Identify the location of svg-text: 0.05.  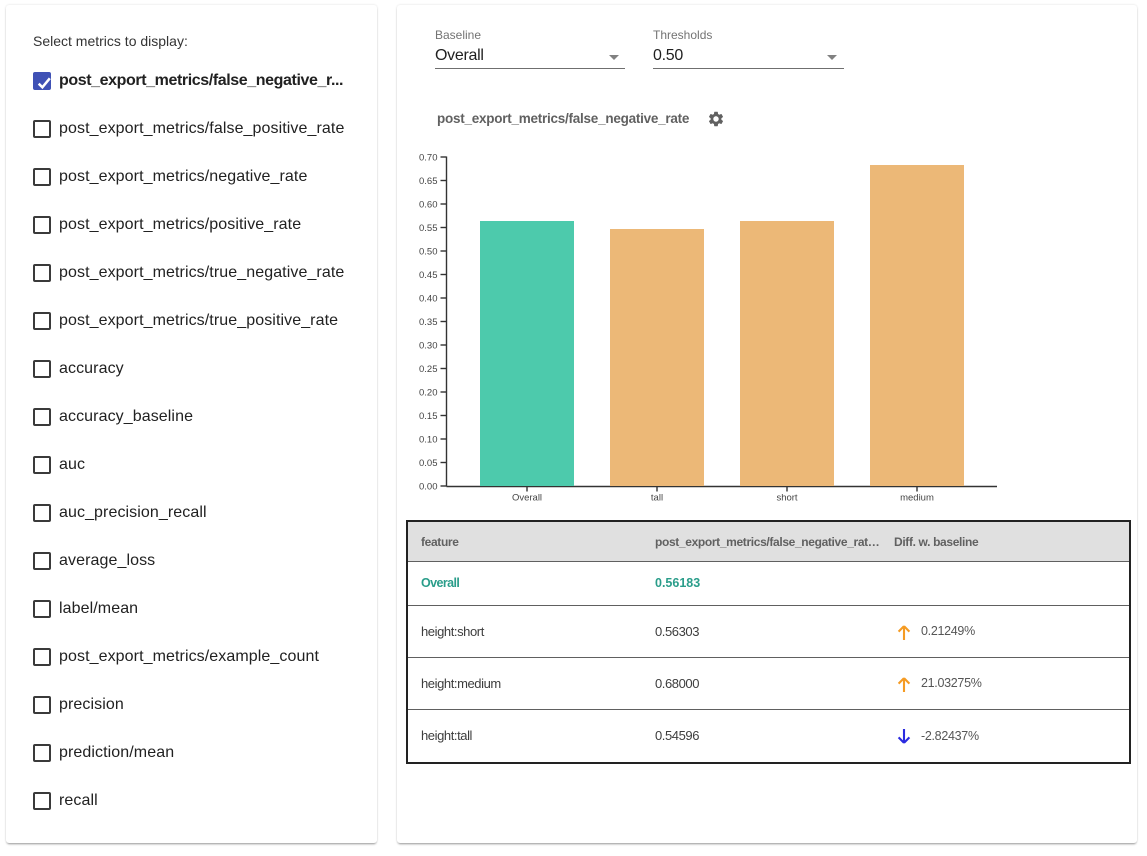
(428, 463).